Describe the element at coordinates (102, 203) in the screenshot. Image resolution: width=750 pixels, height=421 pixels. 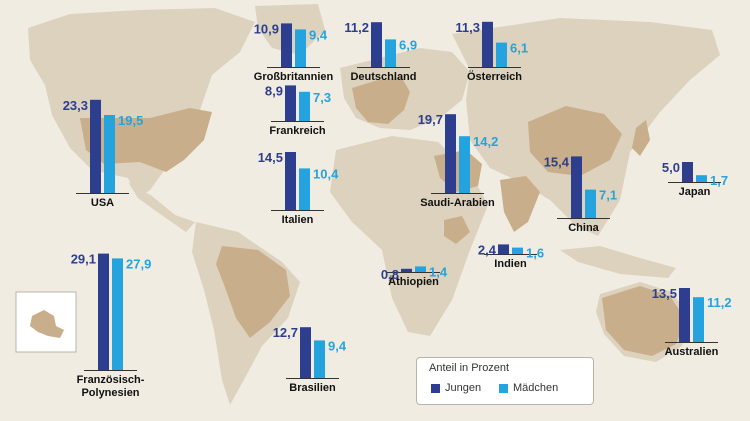
I see `country-label: USA` at that location.